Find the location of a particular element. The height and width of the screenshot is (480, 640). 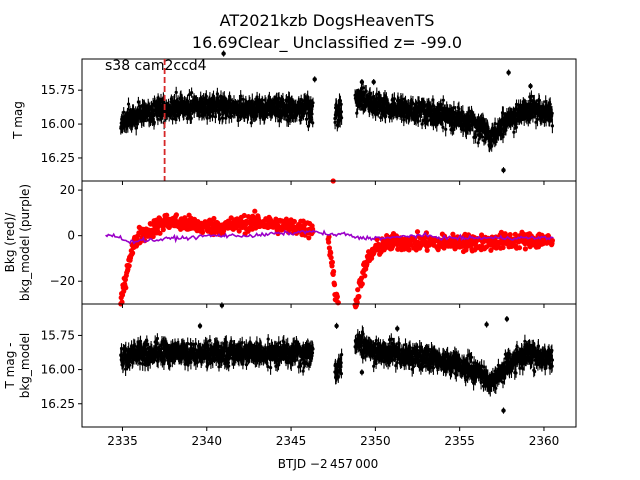

y-tick-label-top: 16.00 is located at coordinates (58, 124).